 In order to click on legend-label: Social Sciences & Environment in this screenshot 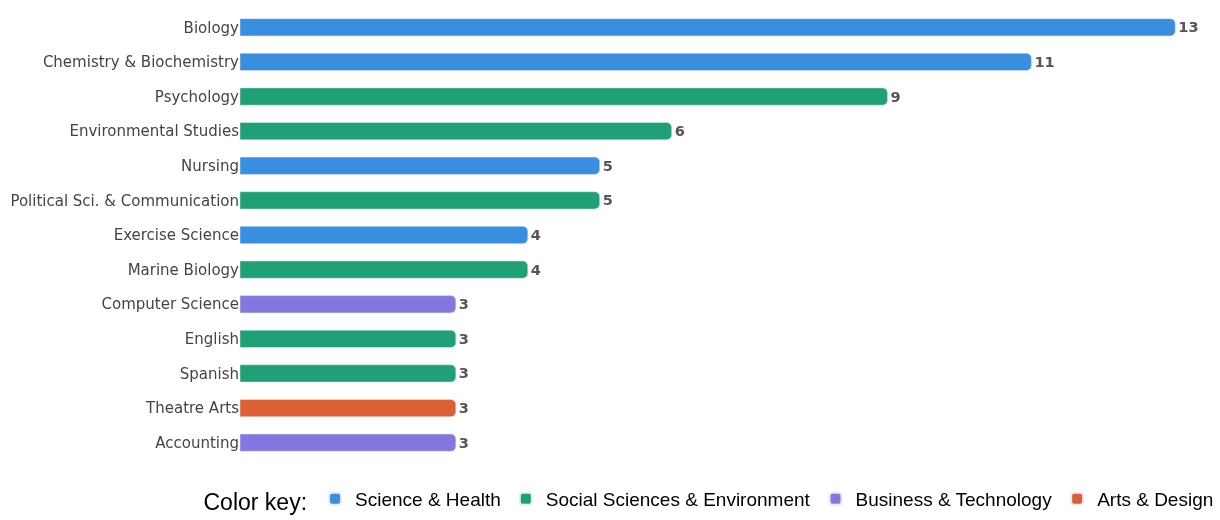, I will do `click(678, 500)`.